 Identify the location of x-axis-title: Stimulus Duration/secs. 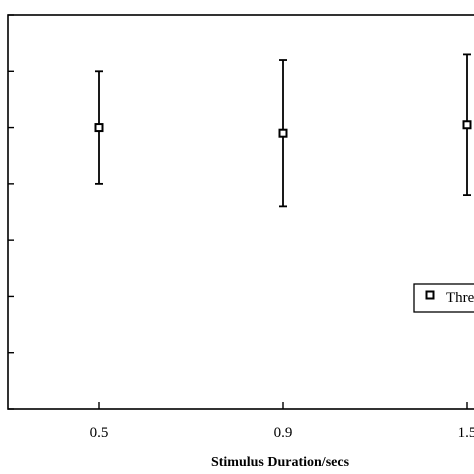
(280, 462).